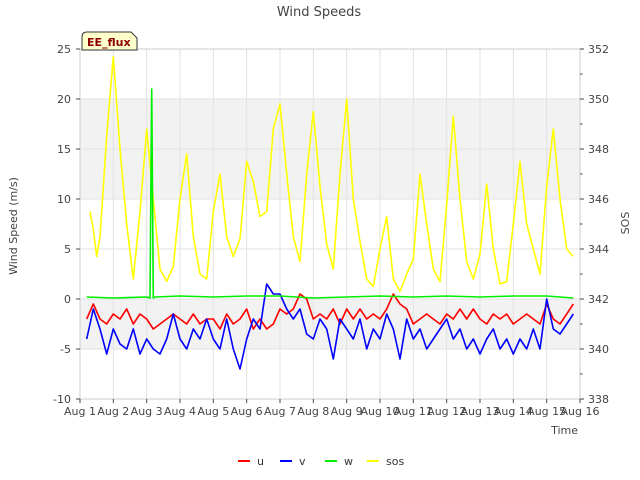 The height and width of the screenshot is (480, 640). Describe the element at coordinates (147, 411) in the screenshot. I see `x-tick-label-2: Aug 3` at that location.